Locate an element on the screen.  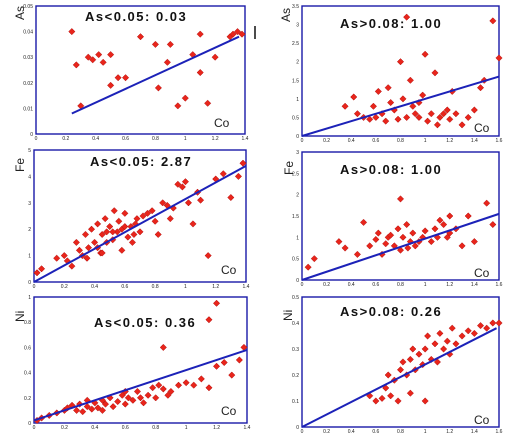
y-tick-labels: 0 0.5 1 1.5 2 2.5 3 3.5 is located at coordinates (295, 72).